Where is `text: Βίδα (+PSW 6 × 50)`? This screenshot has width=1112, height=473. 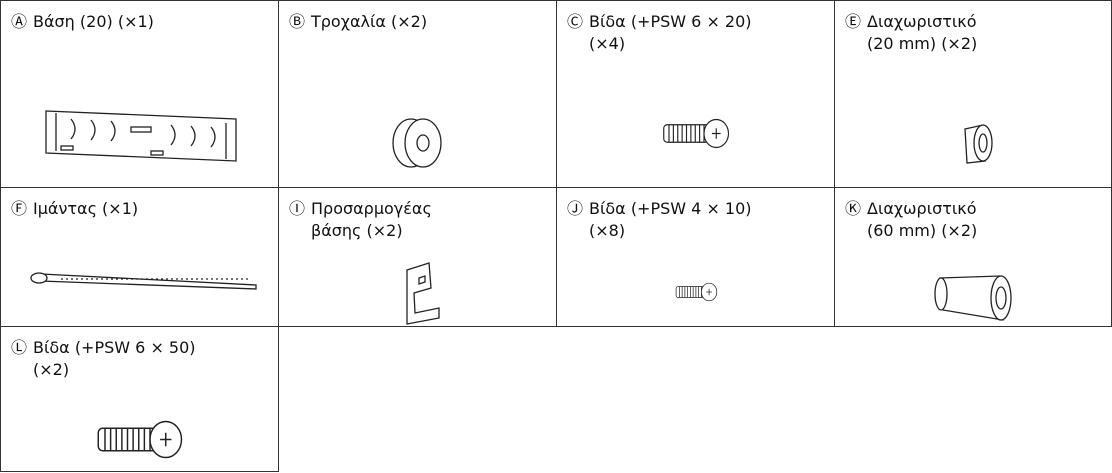
text: Βίδα (+PSW 6 × 50) is located at coordinates (114, 347).